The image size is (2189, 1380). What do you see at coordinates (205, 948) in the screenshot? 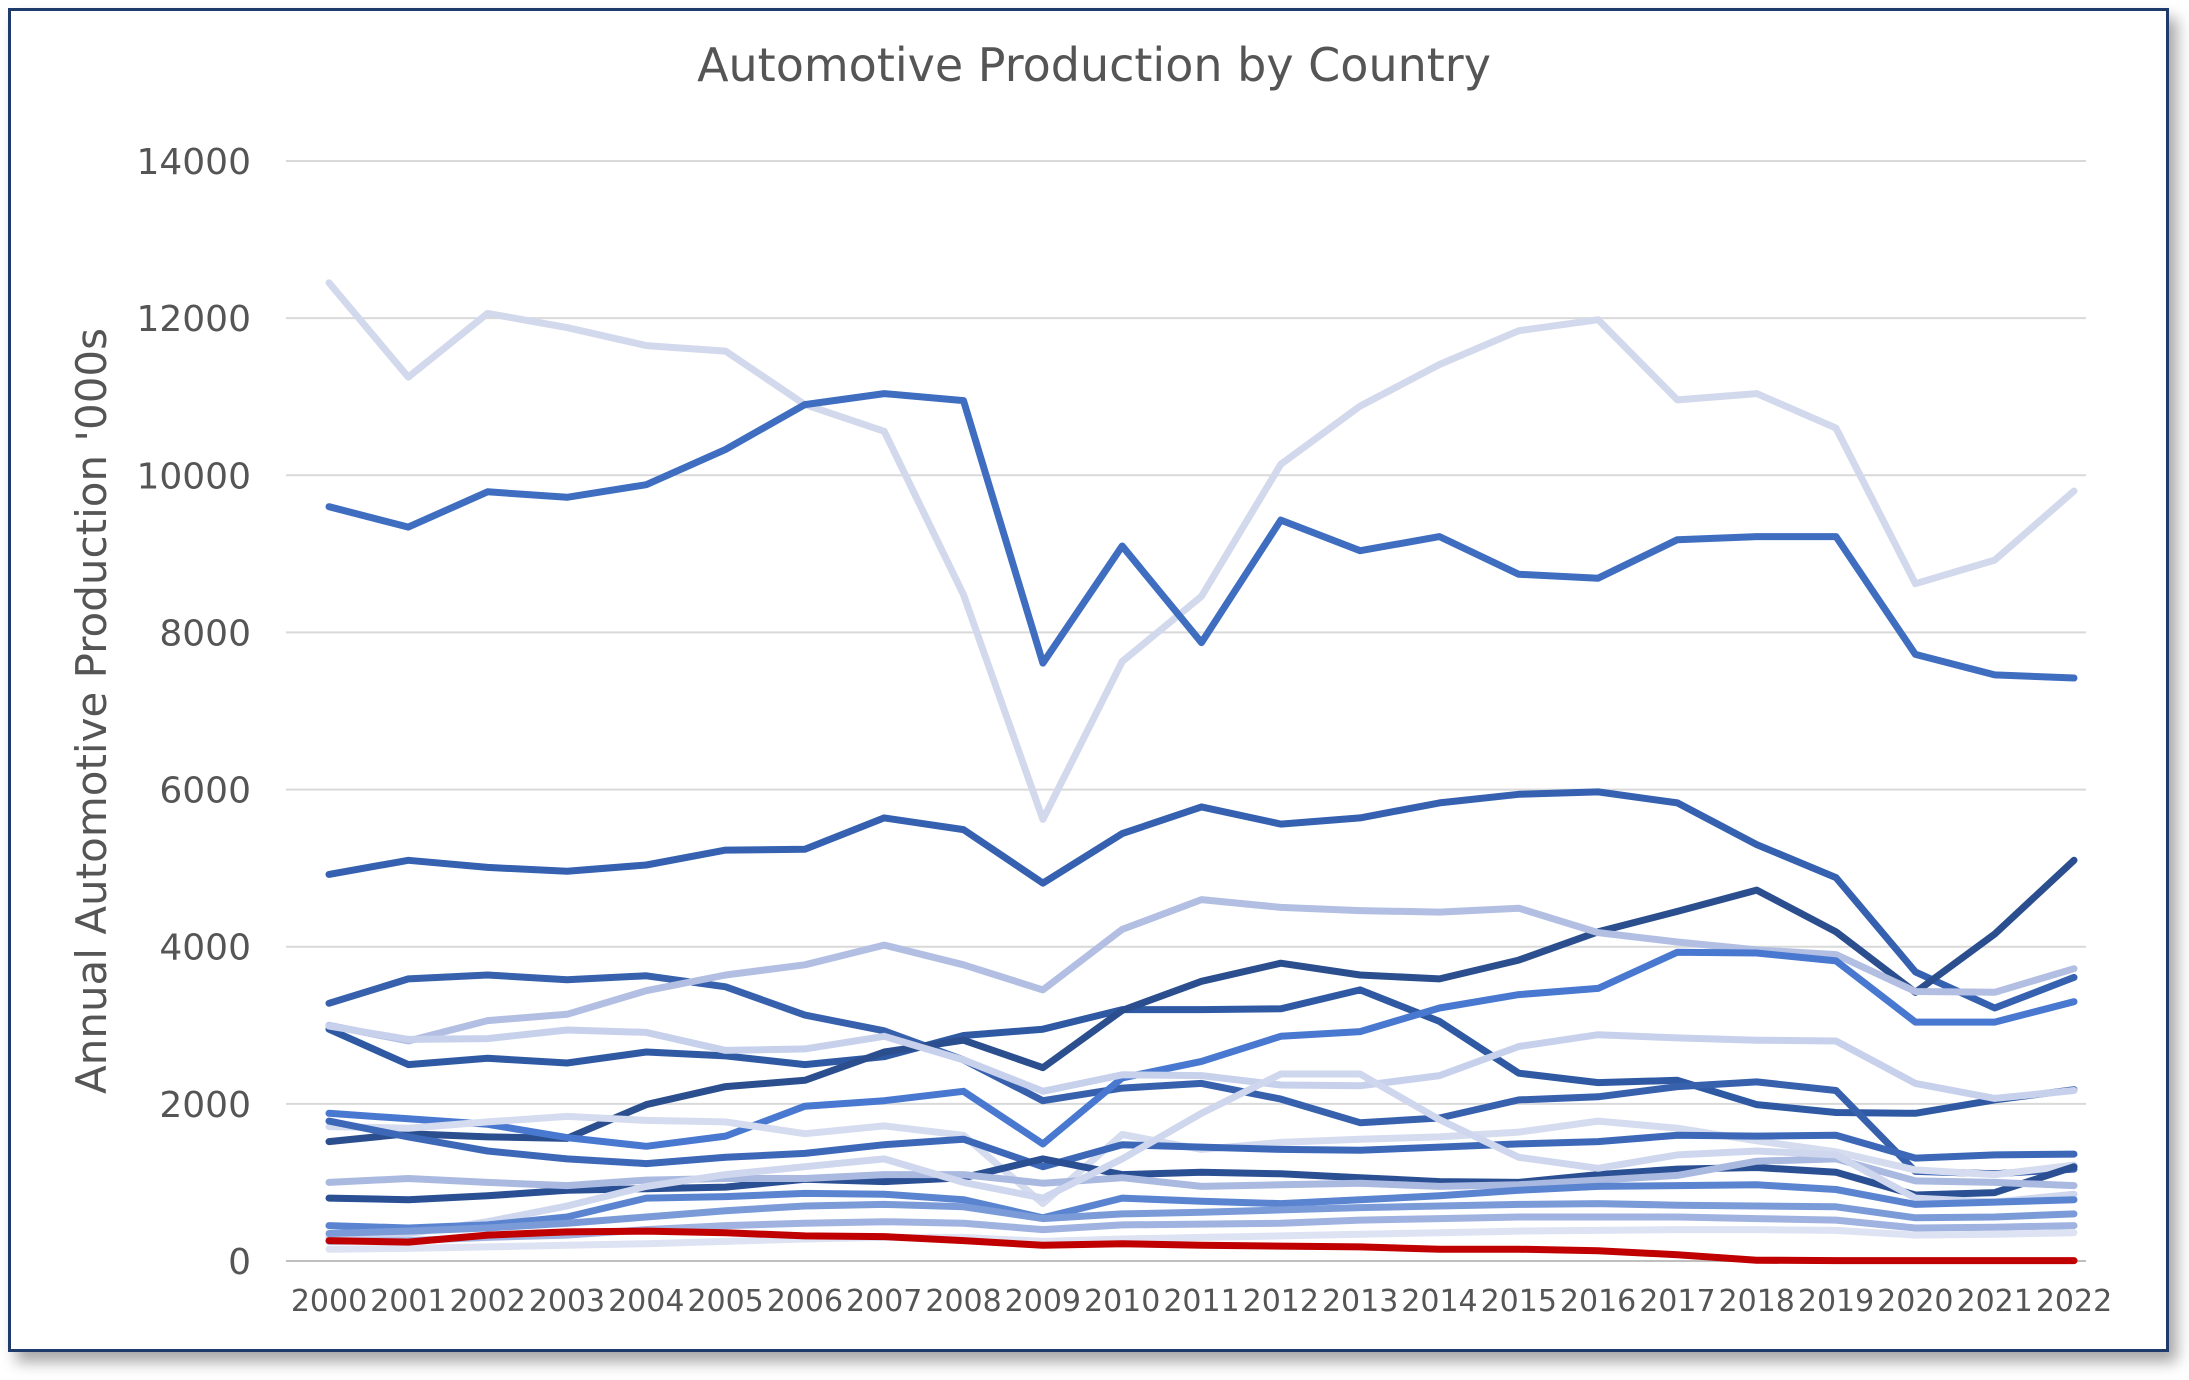
I see `y-tick-label: 4000` at bounding box center [205, 948].